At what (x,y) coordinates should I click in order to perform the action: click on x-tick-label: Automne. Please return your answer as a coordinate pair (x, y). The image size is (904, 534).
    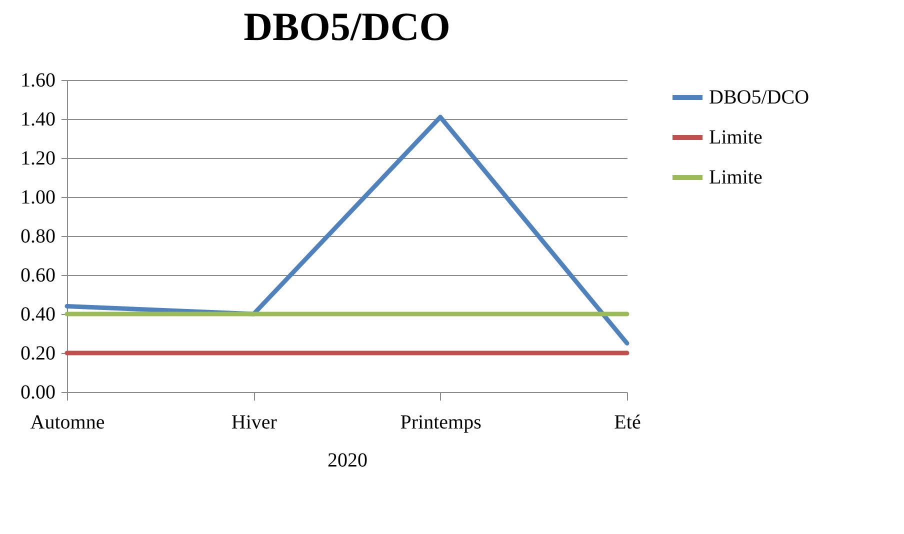
    Looking at the image, I should click on (67, 423).